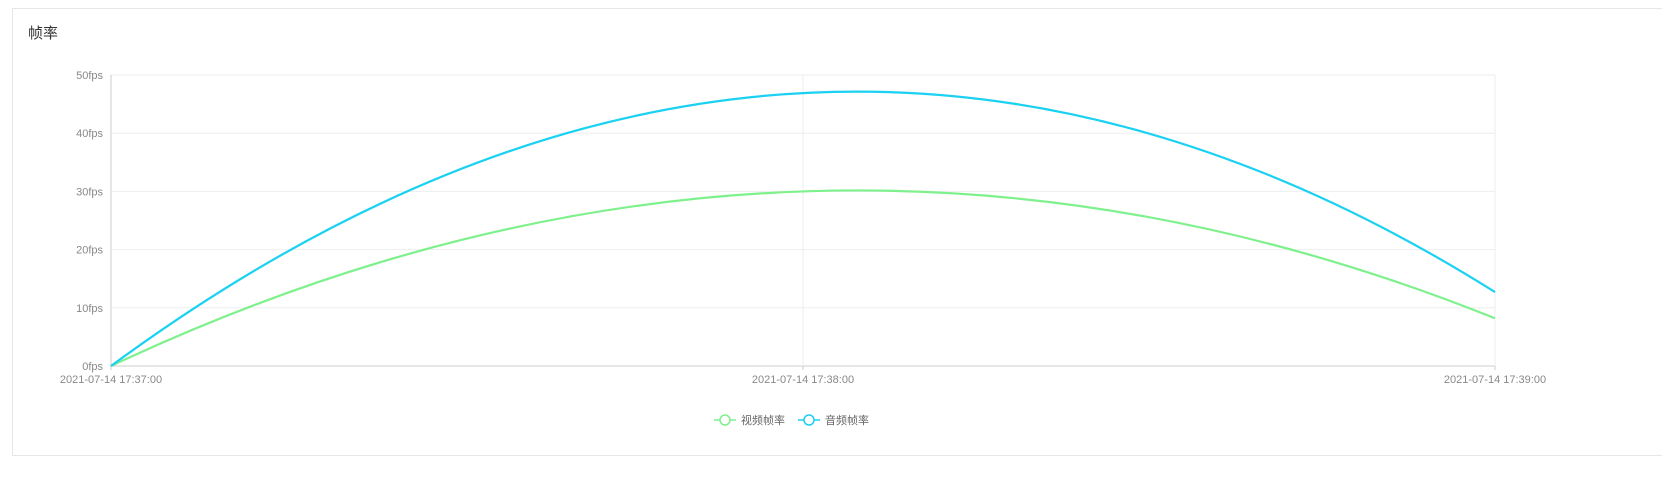 Image resolution: width=1662 pixels, height=486 pixels. I want to click on x-tick-label: 2021-07-14 17:37:00, so click(111, 380).